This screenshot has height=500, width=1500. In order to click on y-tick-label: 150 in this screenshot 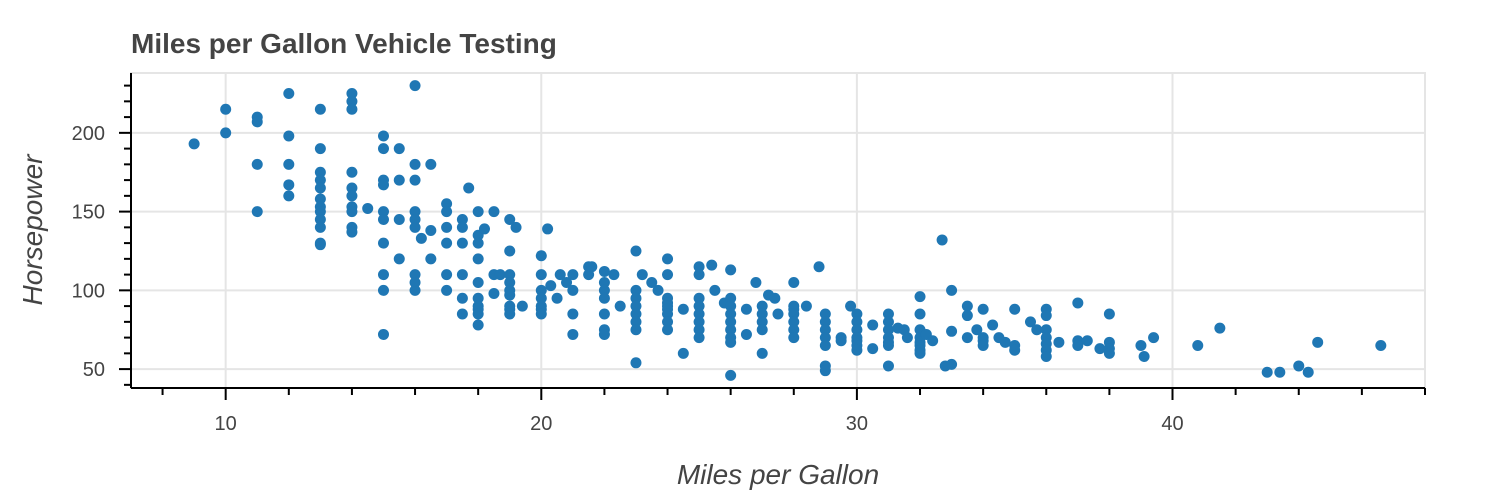, I will do `click(88, 213)`.